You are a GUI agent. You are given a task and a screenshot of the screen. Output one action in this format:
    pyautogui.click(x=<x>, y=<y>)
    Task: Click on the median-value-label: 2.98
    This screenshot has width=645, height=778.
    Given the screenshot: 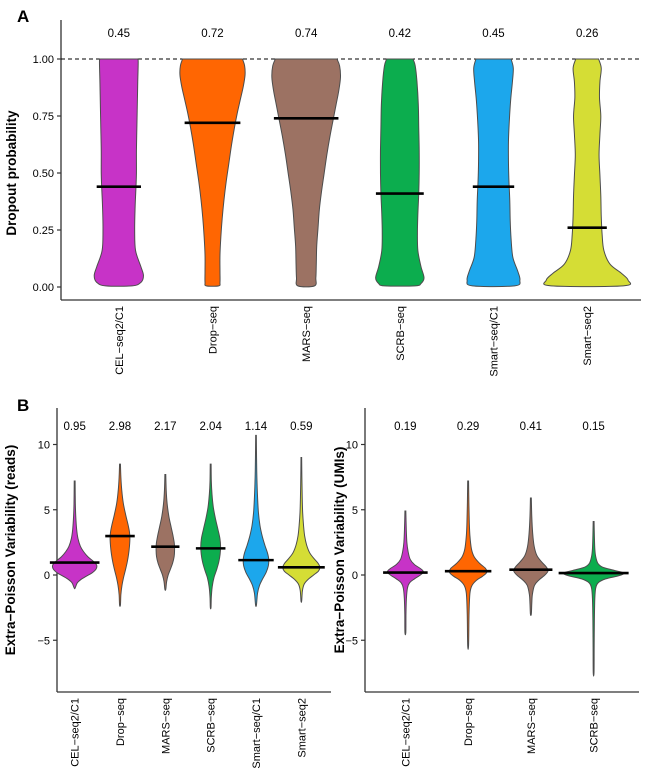 What is the action you would take?
    pyautogui.click(x=120, y=427)
    